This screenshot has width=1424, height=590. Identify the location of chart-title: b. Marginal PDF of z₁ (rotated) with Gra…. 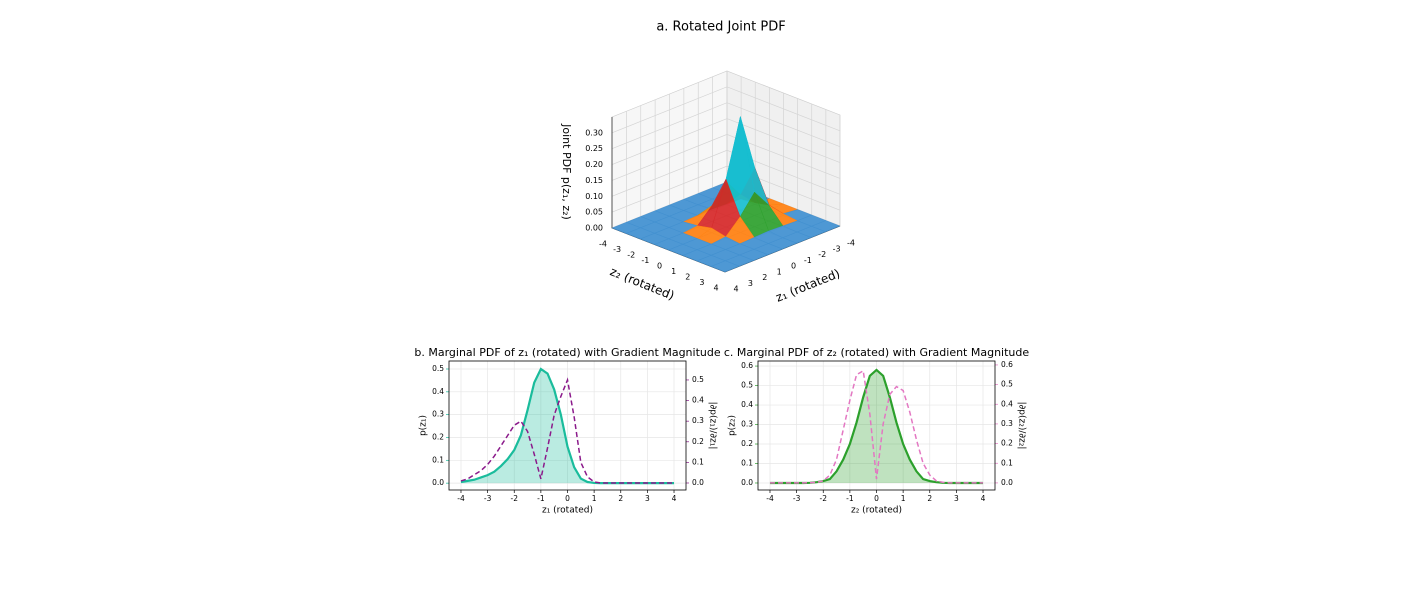
(567, 352).